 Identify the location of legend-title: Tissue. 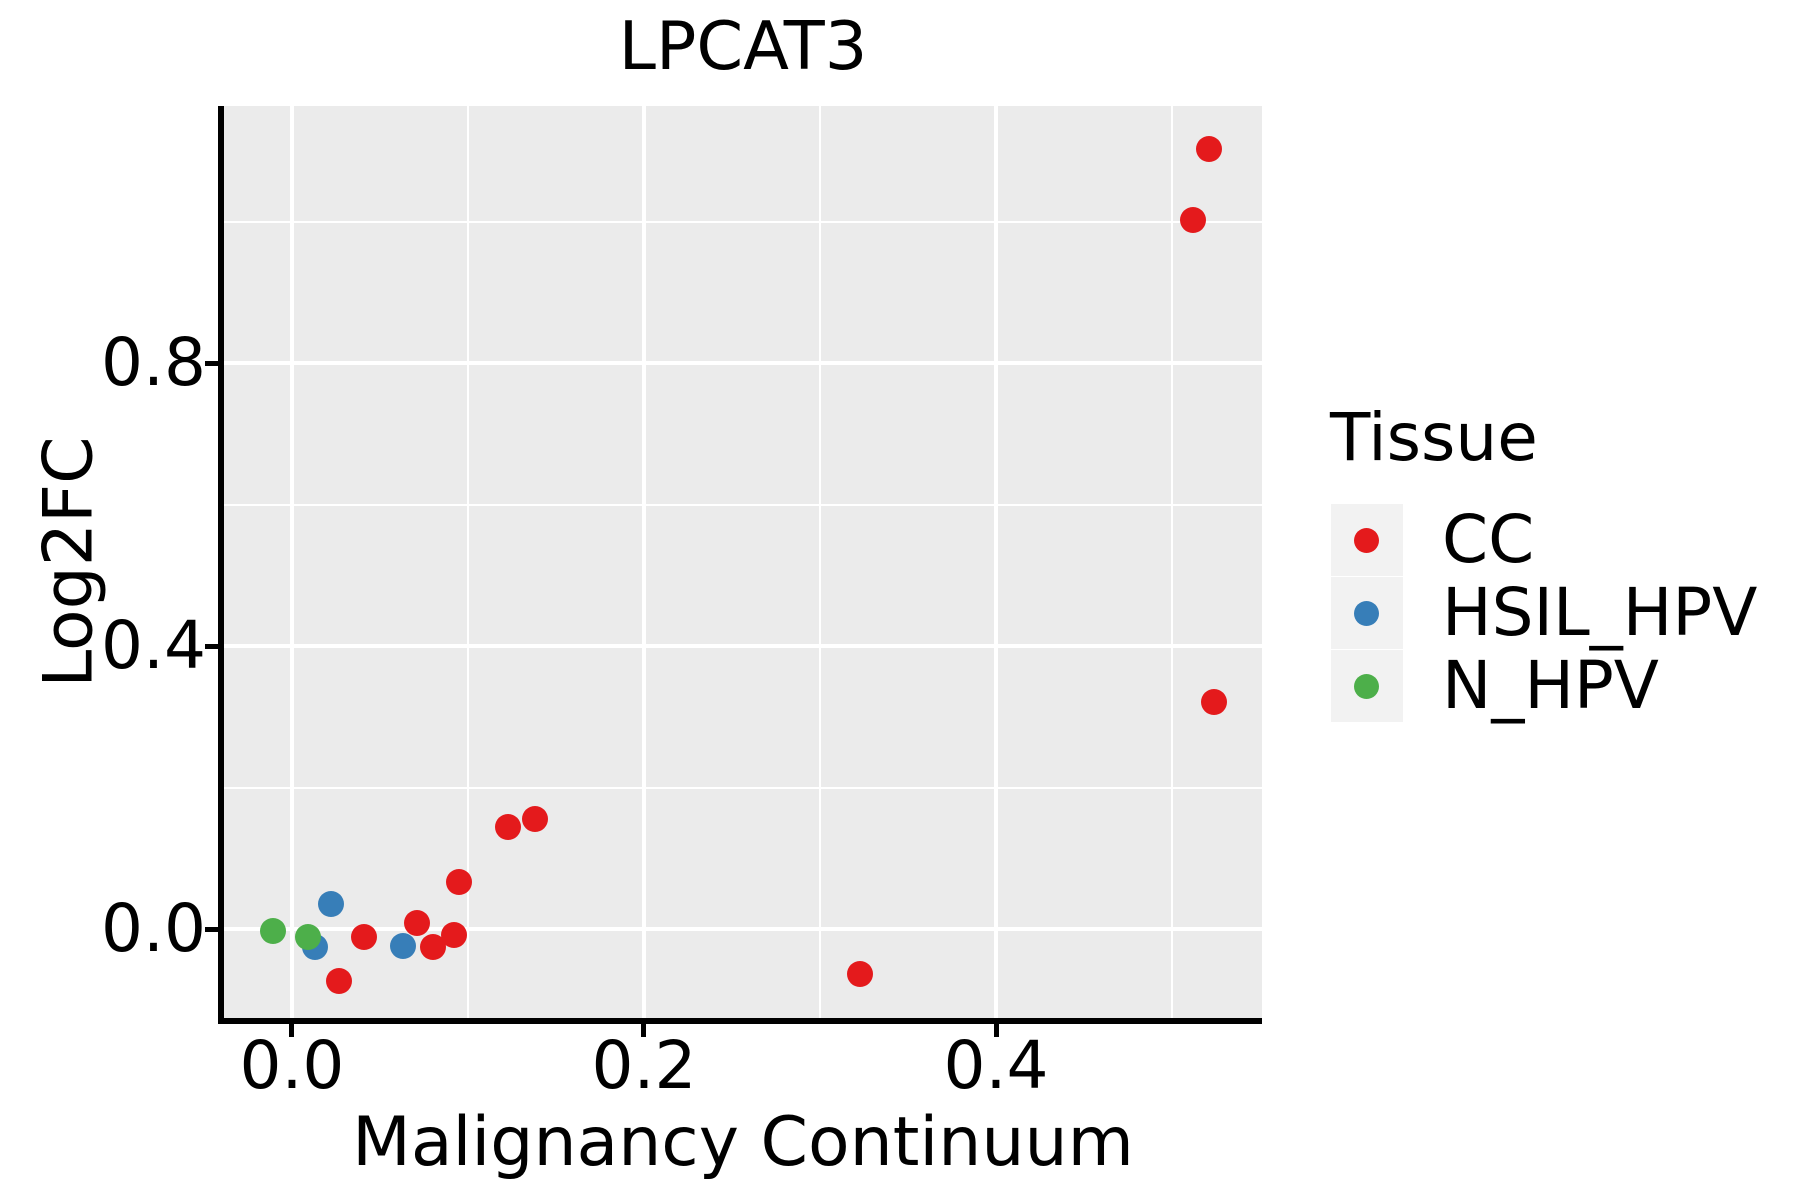
(1434, 437).